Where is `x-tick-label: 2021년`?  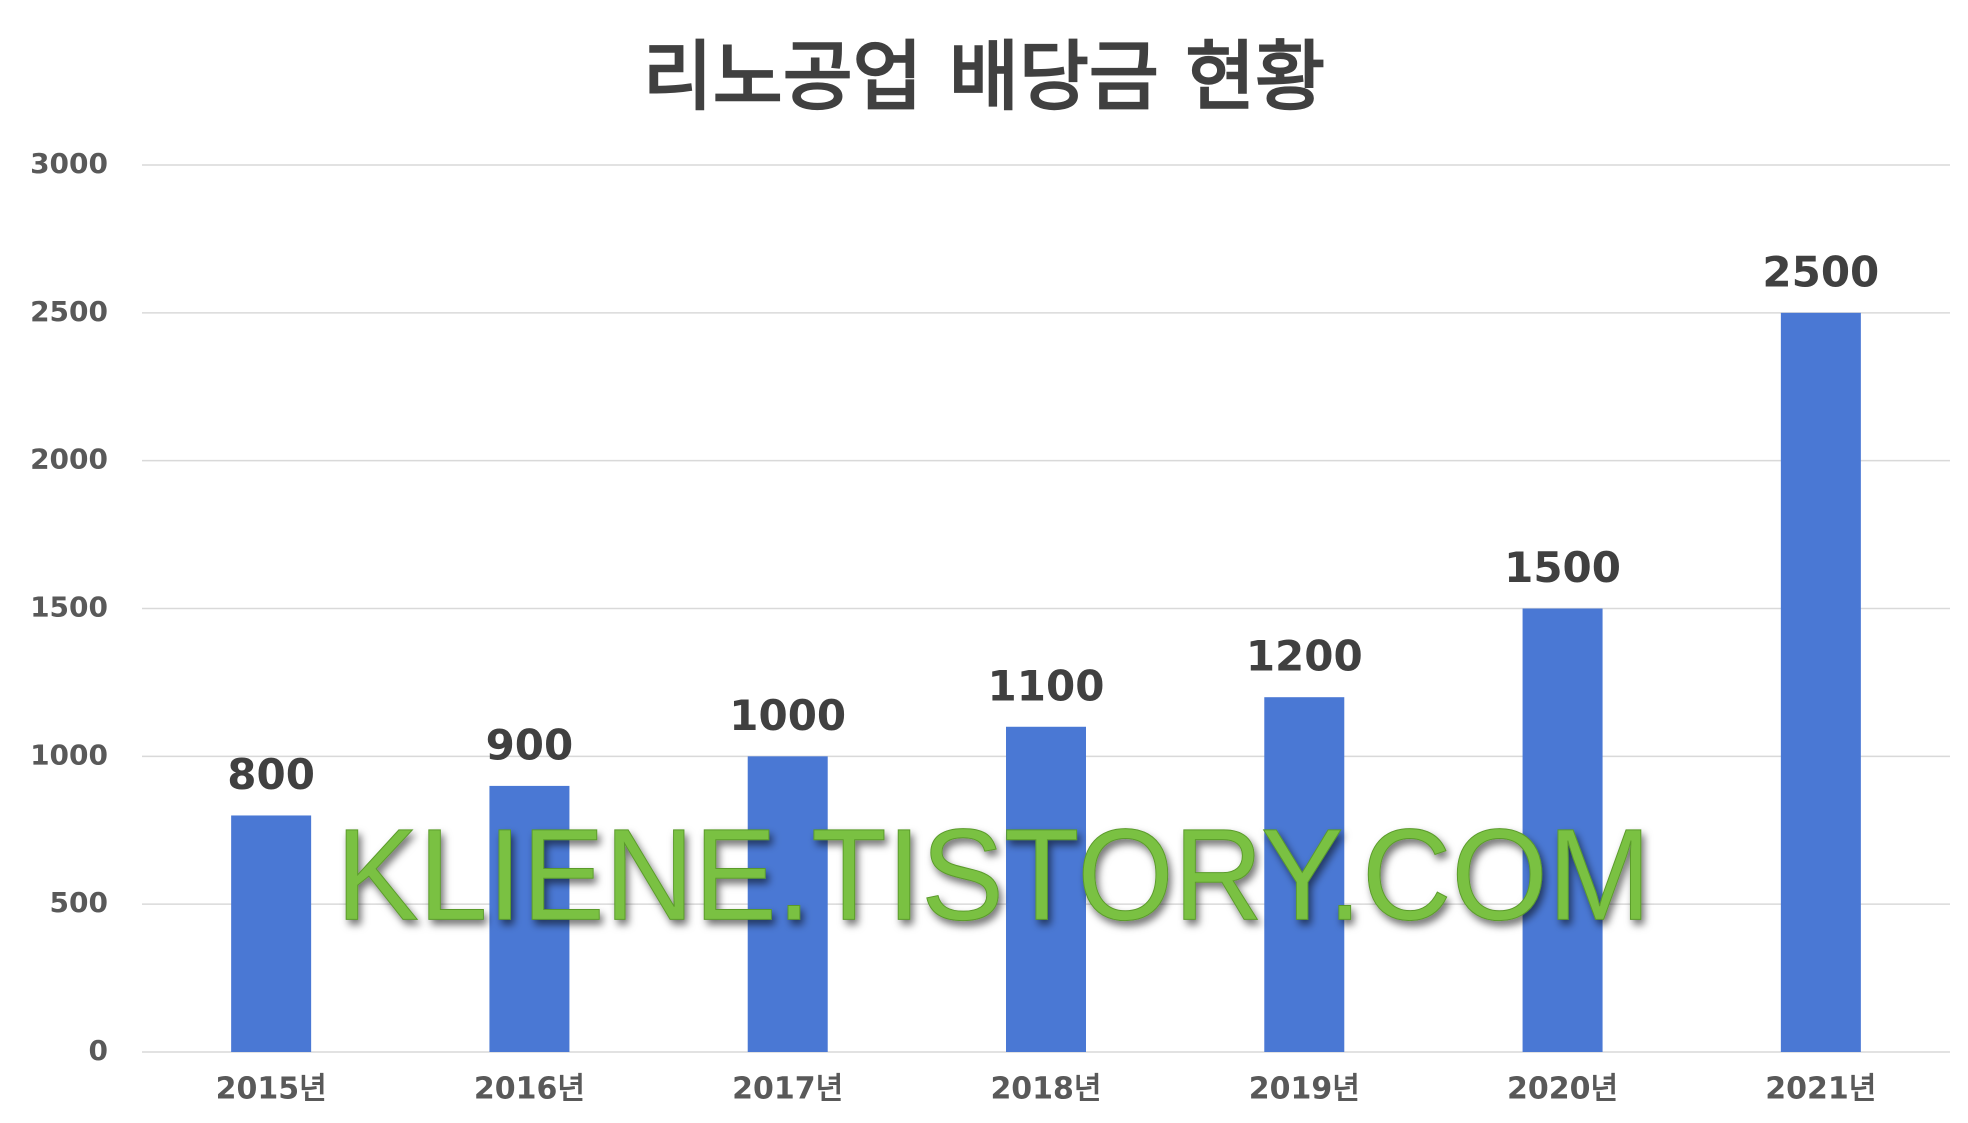 x-tick-label: 2021년 is located at coordinates (1820, 1089).